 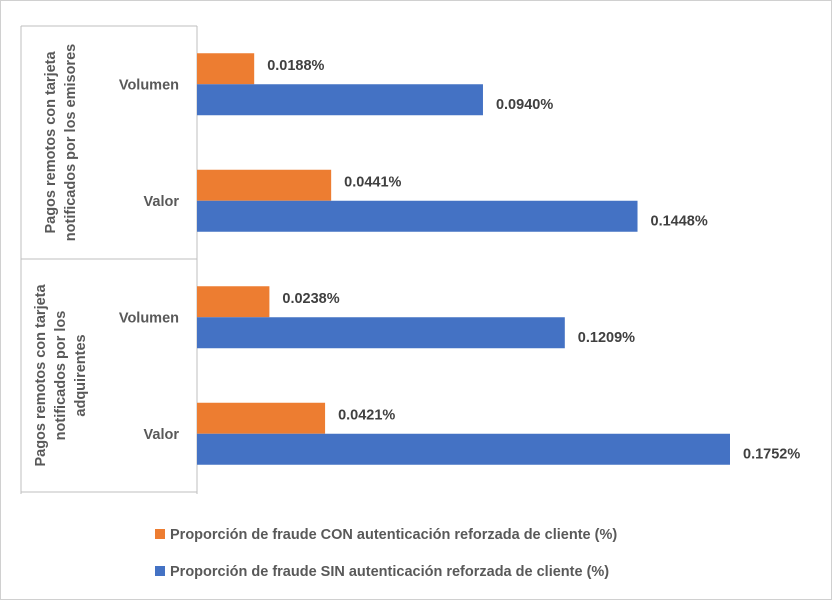 I want to click on data-label: 0.0441%, so click(x=372, y=182).